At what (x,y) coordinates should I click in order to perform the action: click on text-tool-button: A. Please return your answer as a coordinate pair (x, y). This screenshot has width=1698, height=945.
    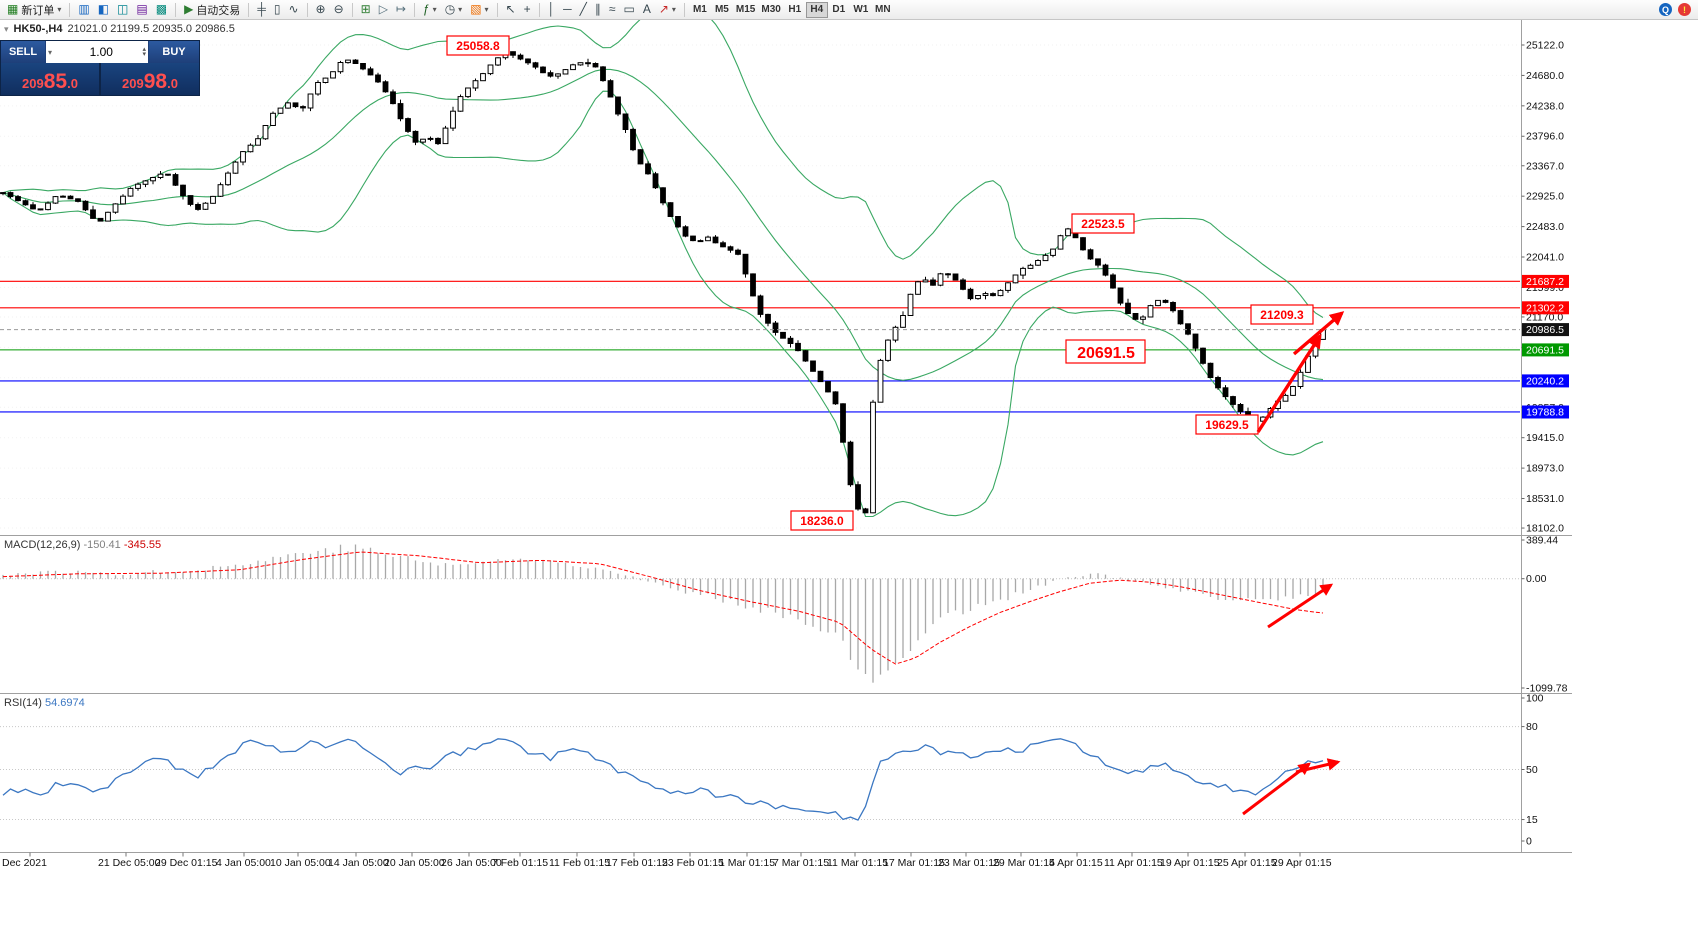
    Looking at the image, I should click on (647, 9).